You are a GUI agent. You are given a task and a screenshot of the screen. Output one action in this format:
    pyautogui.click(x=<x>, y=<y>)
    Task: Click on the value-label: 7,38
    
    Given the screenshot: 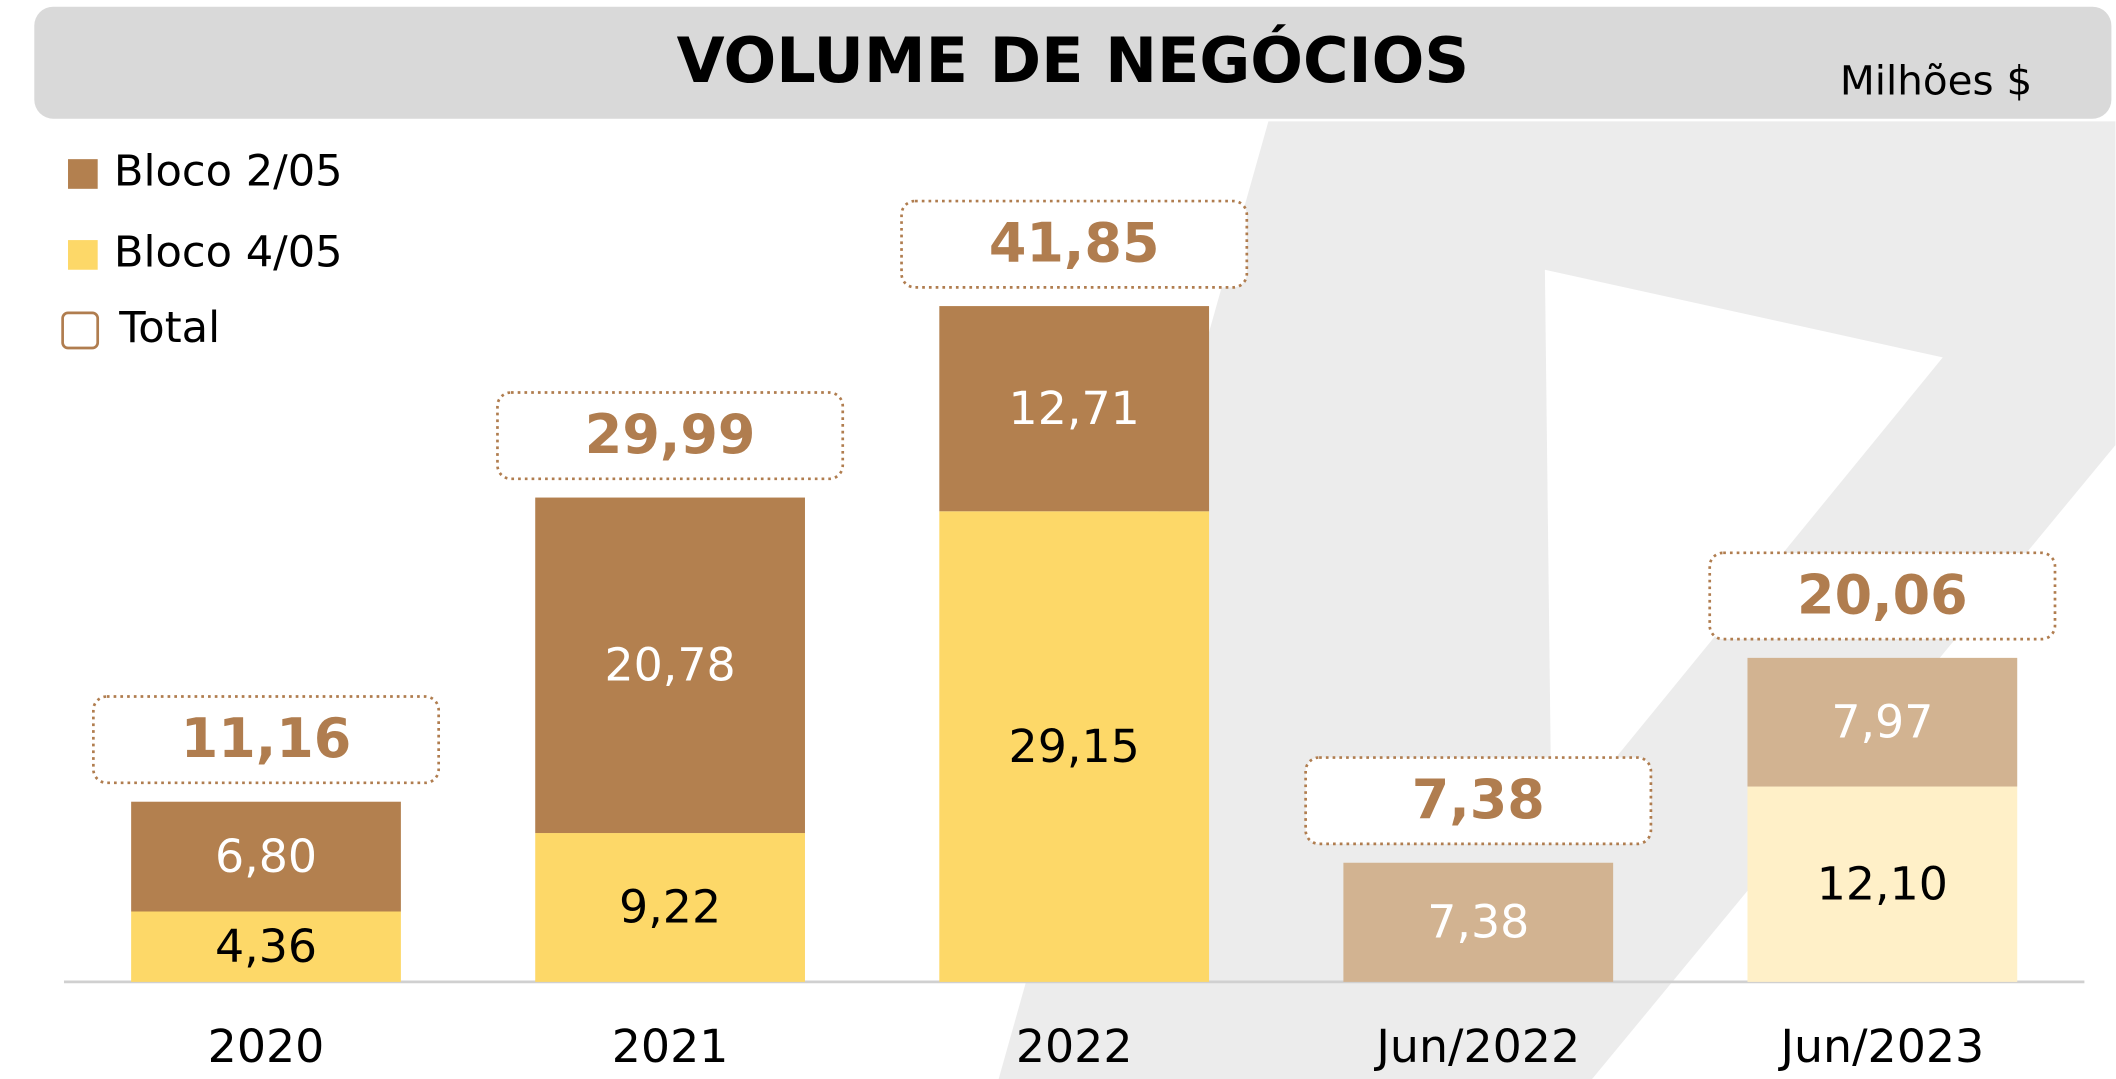 What is the action you would take?
    pyautogui.click(x=1478, y=922)
    